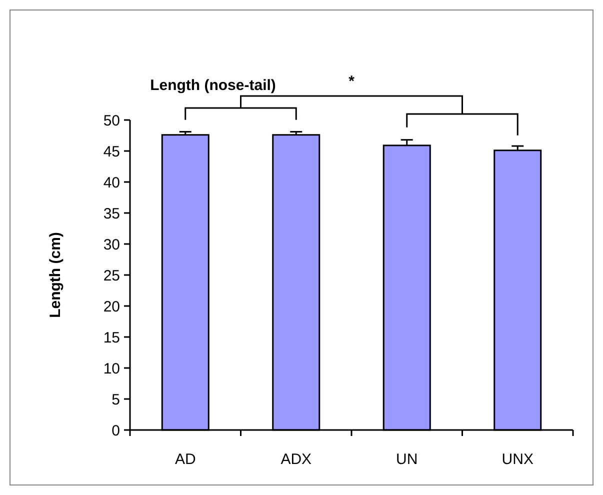 The image size is (603, 495). What do you see at coordinates (213, 85) in the screenshot?
I see `chart-title: Length (nose-tail)` at bounding box center [213, 85].